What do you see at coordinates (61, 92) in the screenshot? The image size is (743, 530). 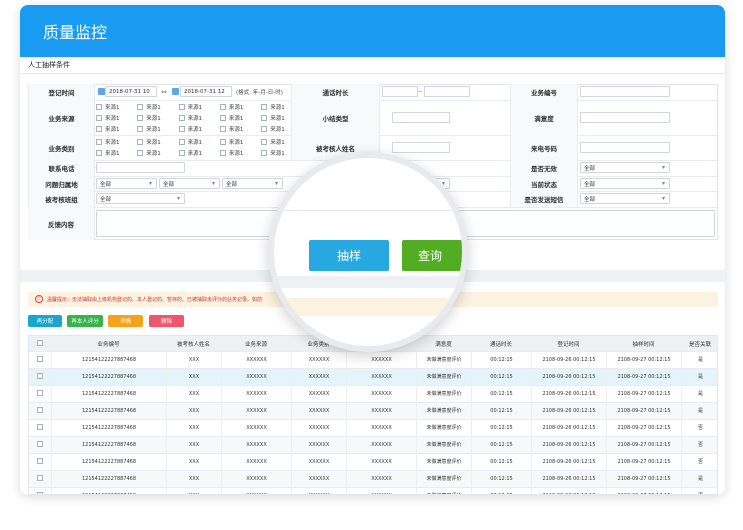 I see `field-label: 登记时间` at bounding box center [61, 92].